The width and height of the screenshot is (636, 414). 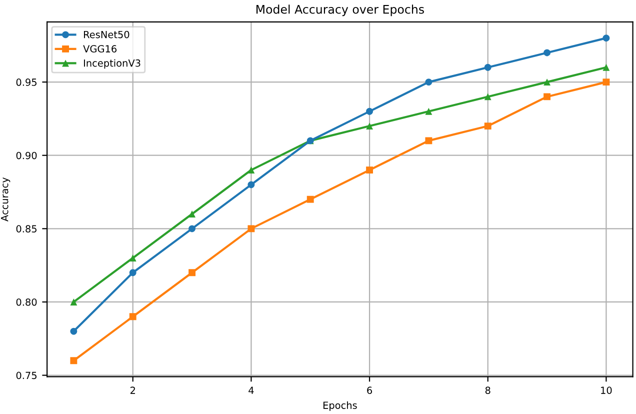 I want to click on y-tick-label: 0.75, so click(x=26, y=376).